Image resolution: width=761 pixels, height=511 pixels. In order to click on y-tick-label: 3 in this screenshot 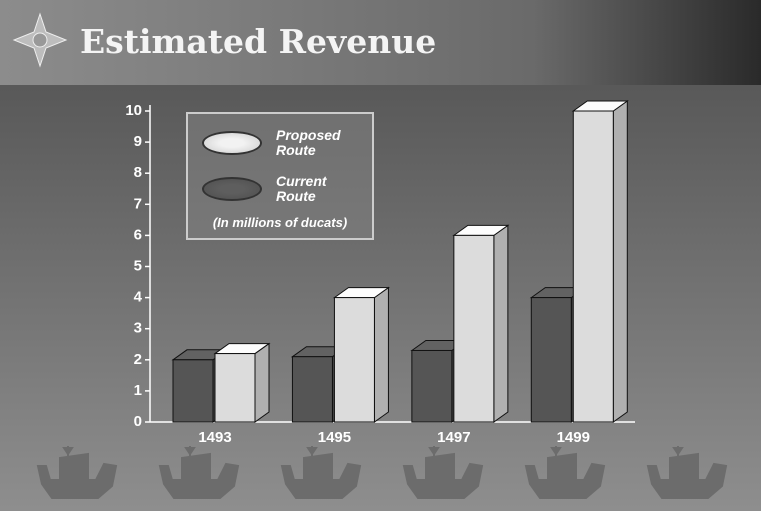, I will do `click(138, 328)`.